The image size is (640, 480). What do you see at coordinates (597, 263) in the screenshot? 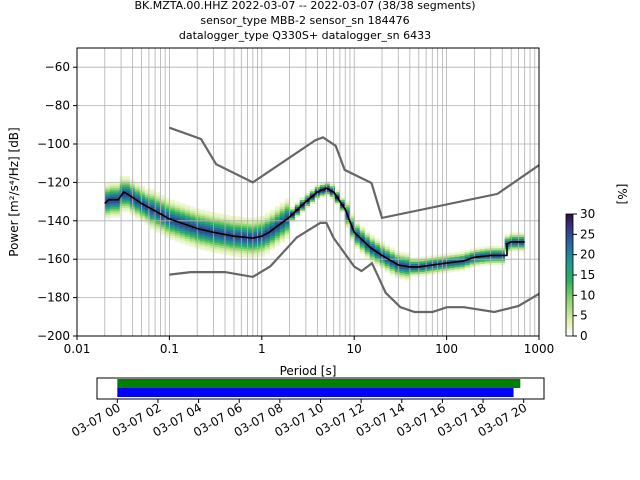
I see `colorbar: 0 5 10 15 20 25 30 [%]` at bounding box center [597, 263].